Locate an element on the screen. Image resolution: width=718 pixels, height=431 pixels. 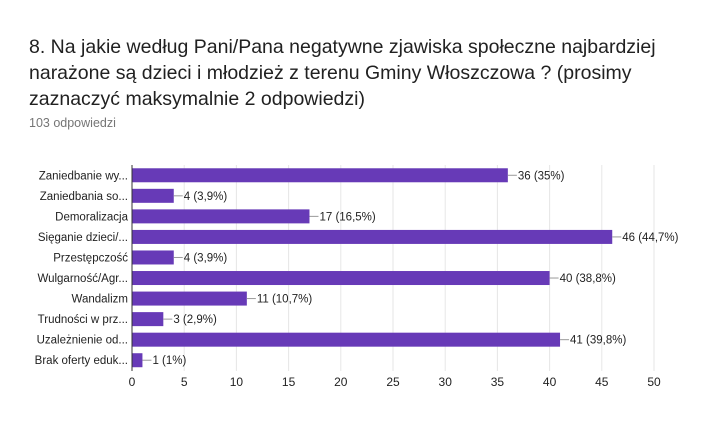
data-label: 36 (35%) is located at coordinates (541, 176).